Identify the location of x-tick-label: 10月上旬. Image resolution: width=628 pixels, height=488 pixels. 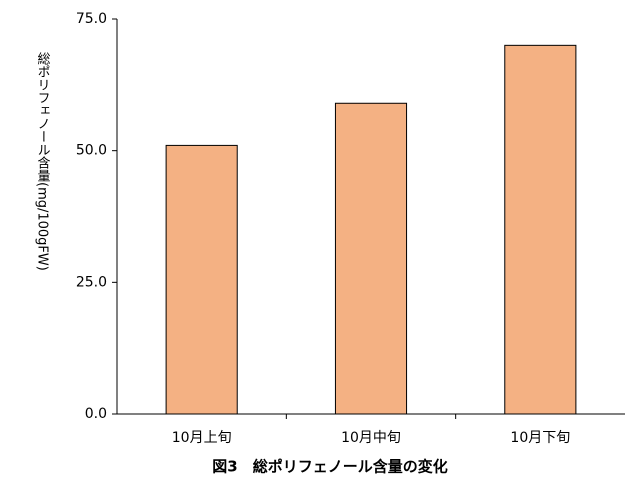
(202, 438).